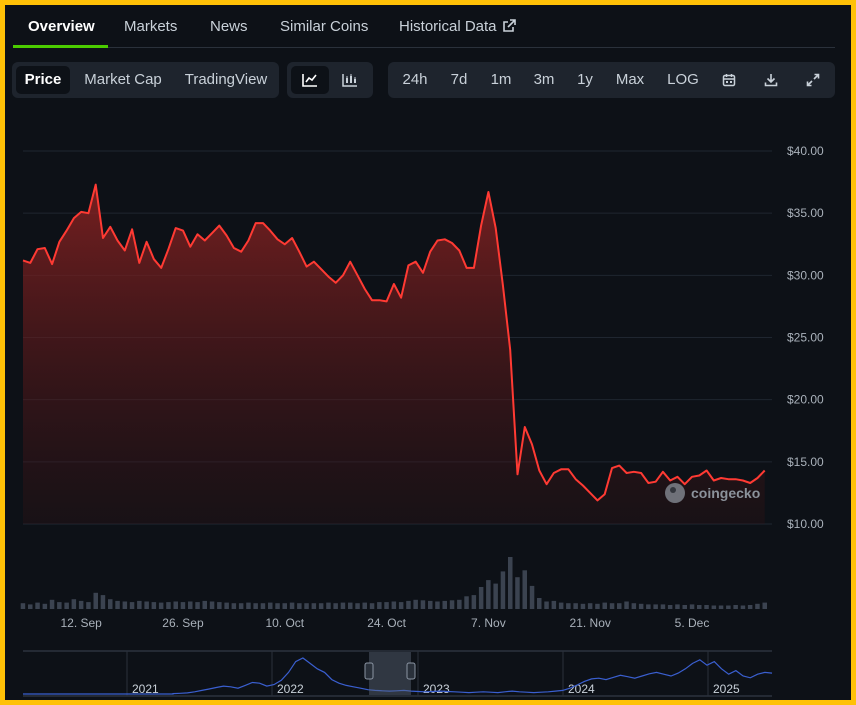 The width and height of the screenshot is (856, 705). Describe the element at coordinates (61, 26) in the screenshot. I see `tab-overview: Overview` at that location.